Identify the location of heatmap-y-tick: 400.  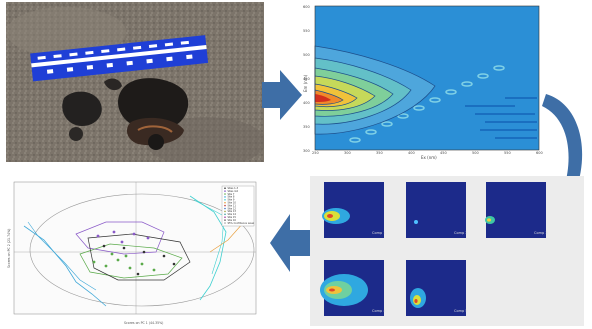
(306, 103).